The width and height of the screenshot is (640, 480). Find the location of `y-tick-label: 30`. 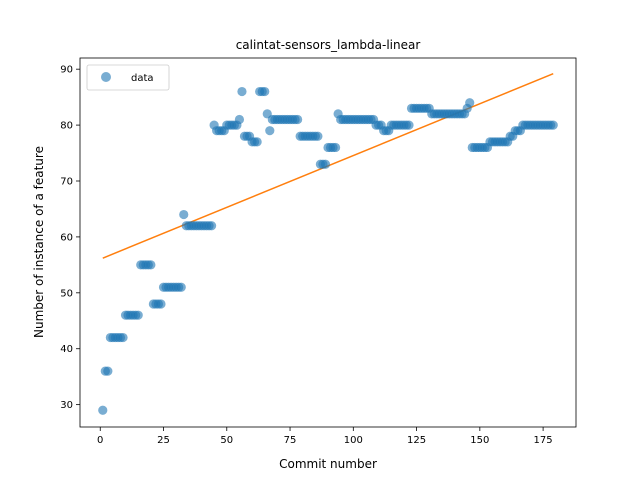

y-tick-label: 30 is located at coordinates (66, 405).